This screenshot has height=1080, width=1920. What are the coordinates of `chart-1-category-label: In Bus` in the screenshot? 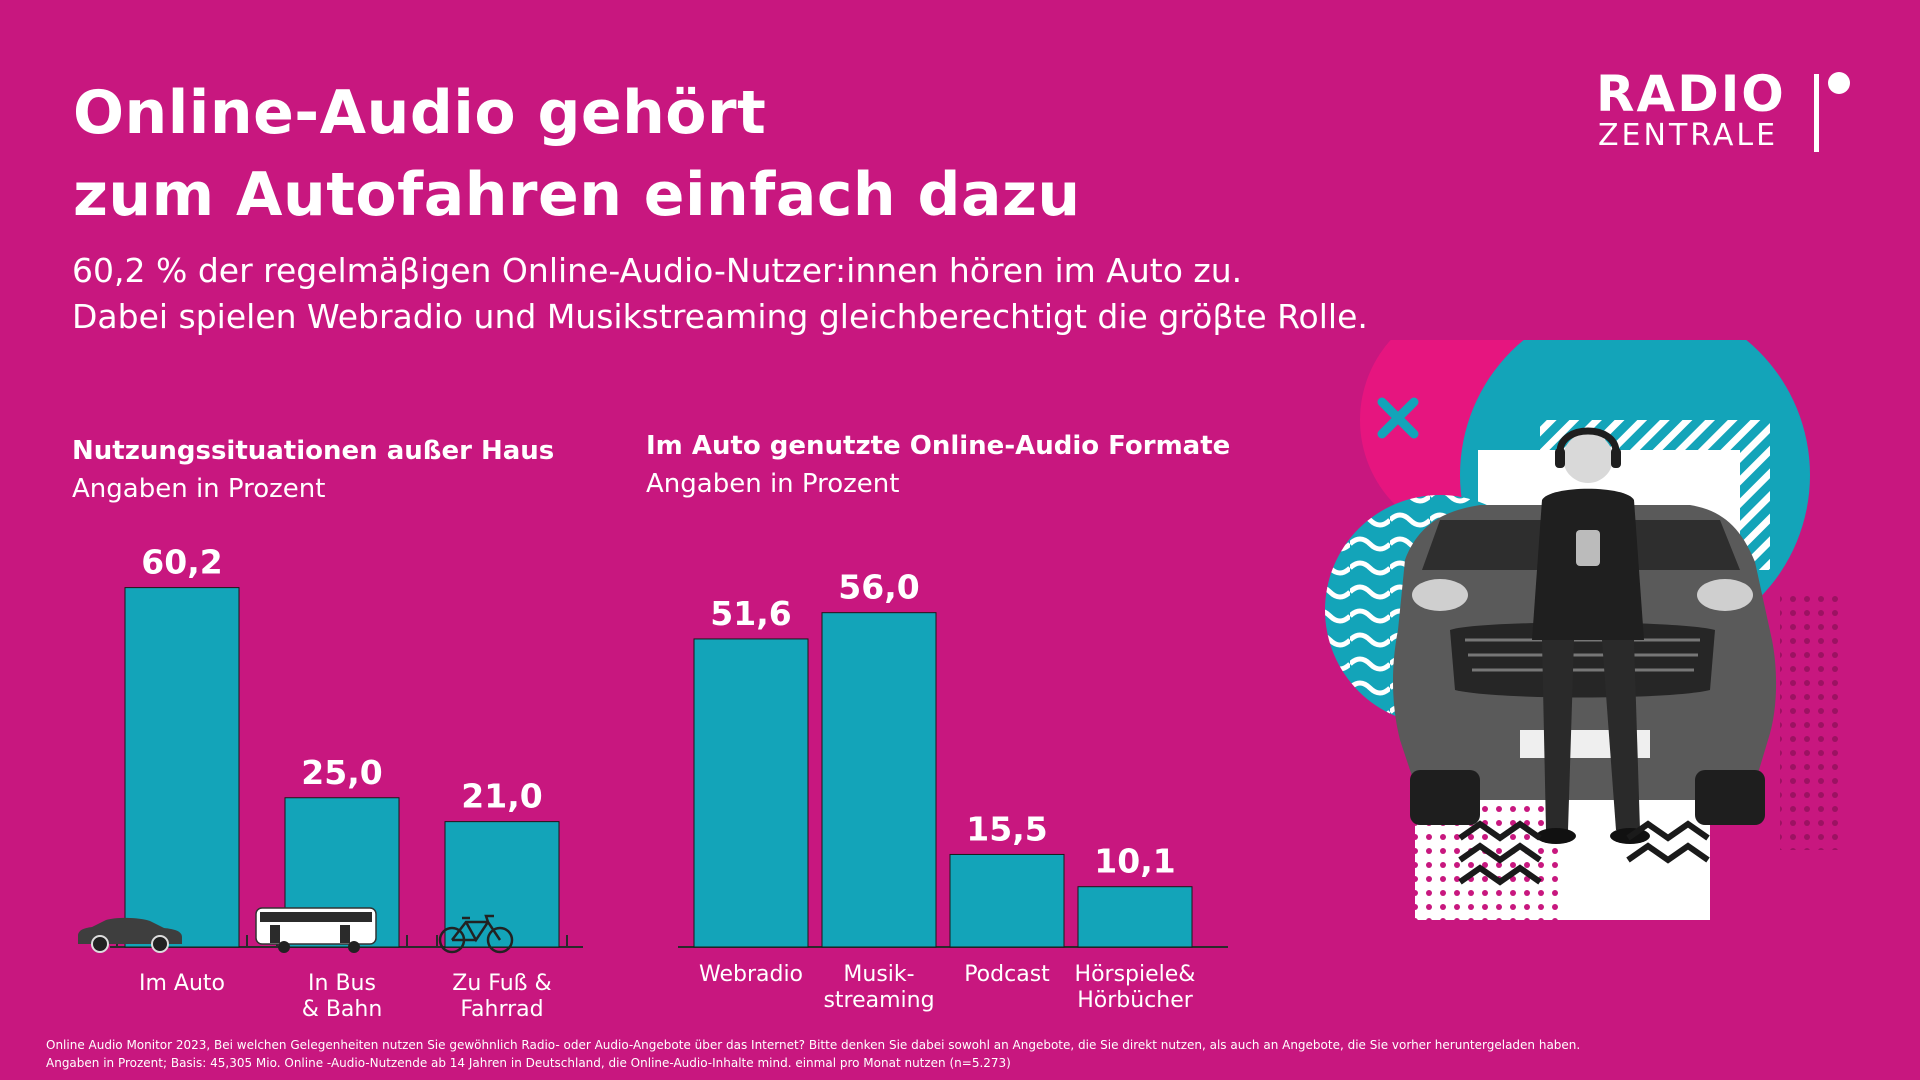 It's located at (342, 983).